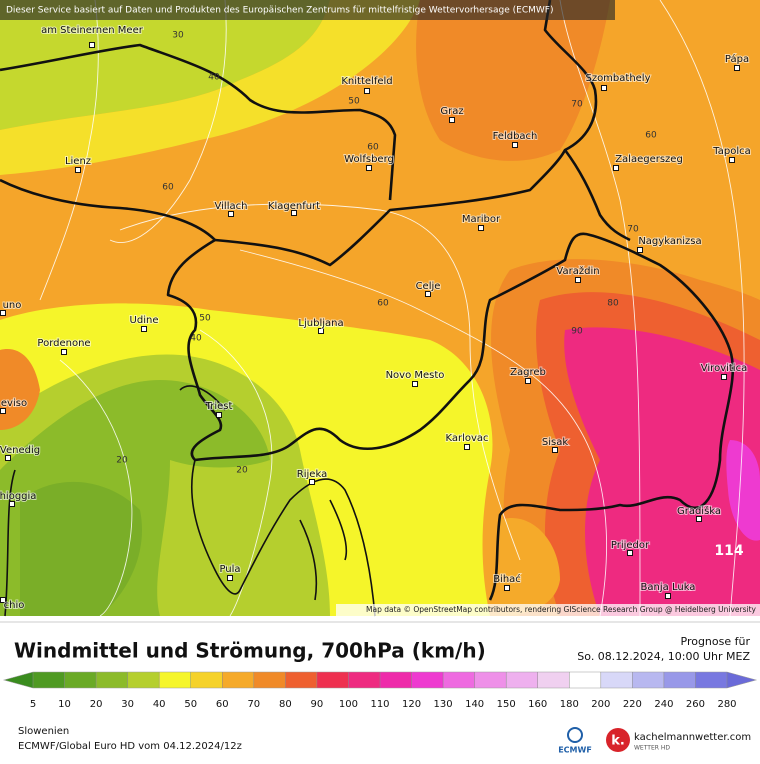 This screenshot has width=760, height=764. Describe the element at coordinates (253, 704) in the screenshot. I see `colorbar-label: 70` at that location.